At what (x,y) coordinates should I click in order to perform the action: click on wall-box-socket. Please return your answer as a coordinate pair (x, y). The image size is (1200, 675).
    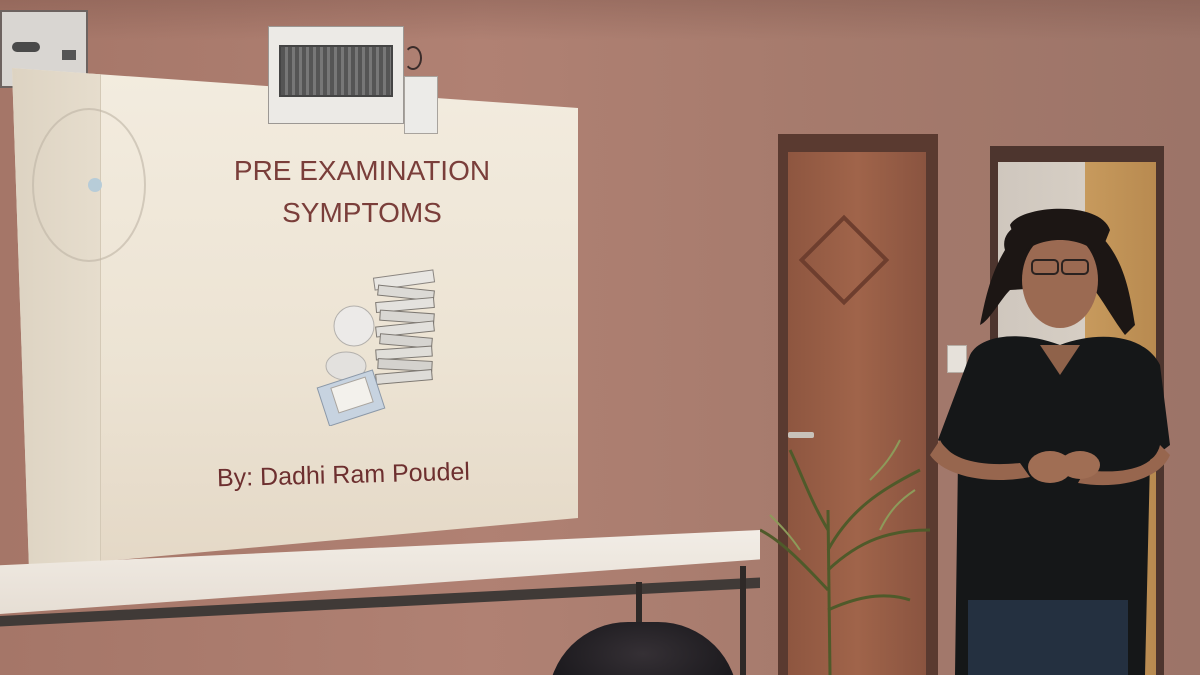
    Looking at the image, I should click on (69, 55).